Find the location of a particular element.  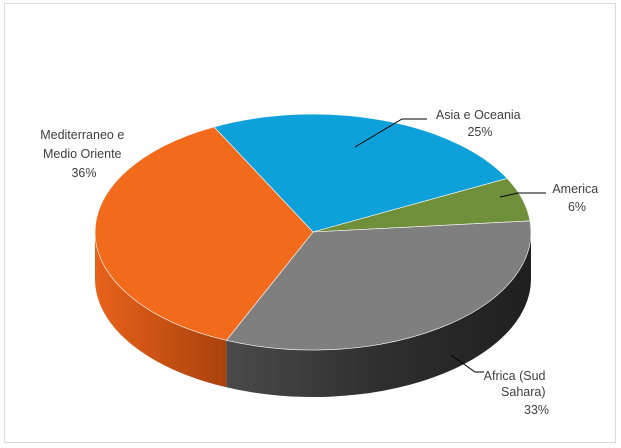

data-label-asia: Asia e Oceania 25% is located at coordinates (480, 123).